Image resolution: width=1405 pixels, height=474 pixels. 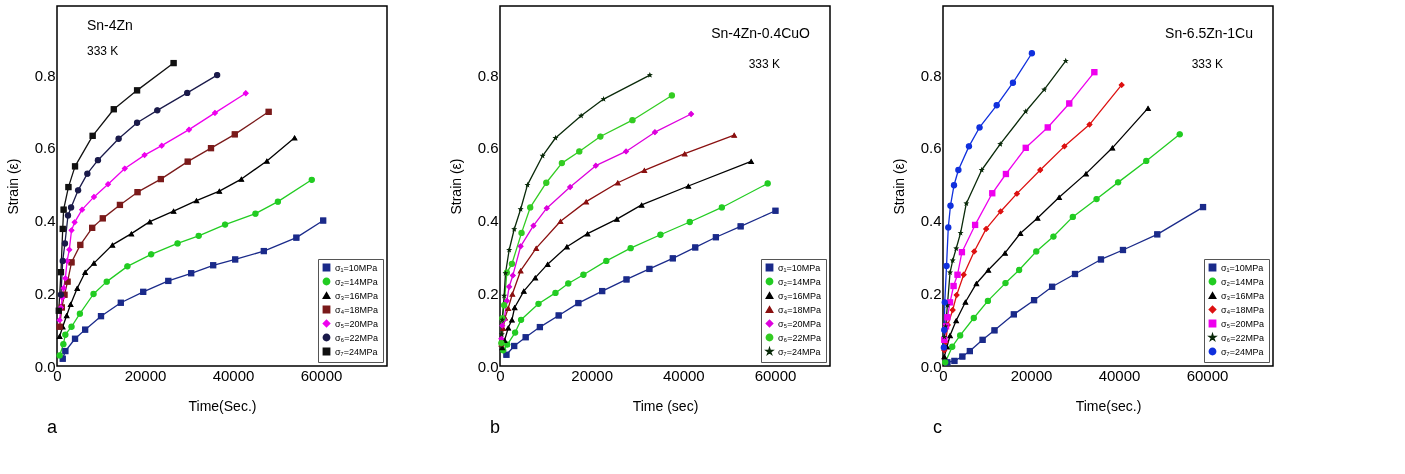 I want to click on x-axis-title: Time(Sec.), so click(x=222, y=405).